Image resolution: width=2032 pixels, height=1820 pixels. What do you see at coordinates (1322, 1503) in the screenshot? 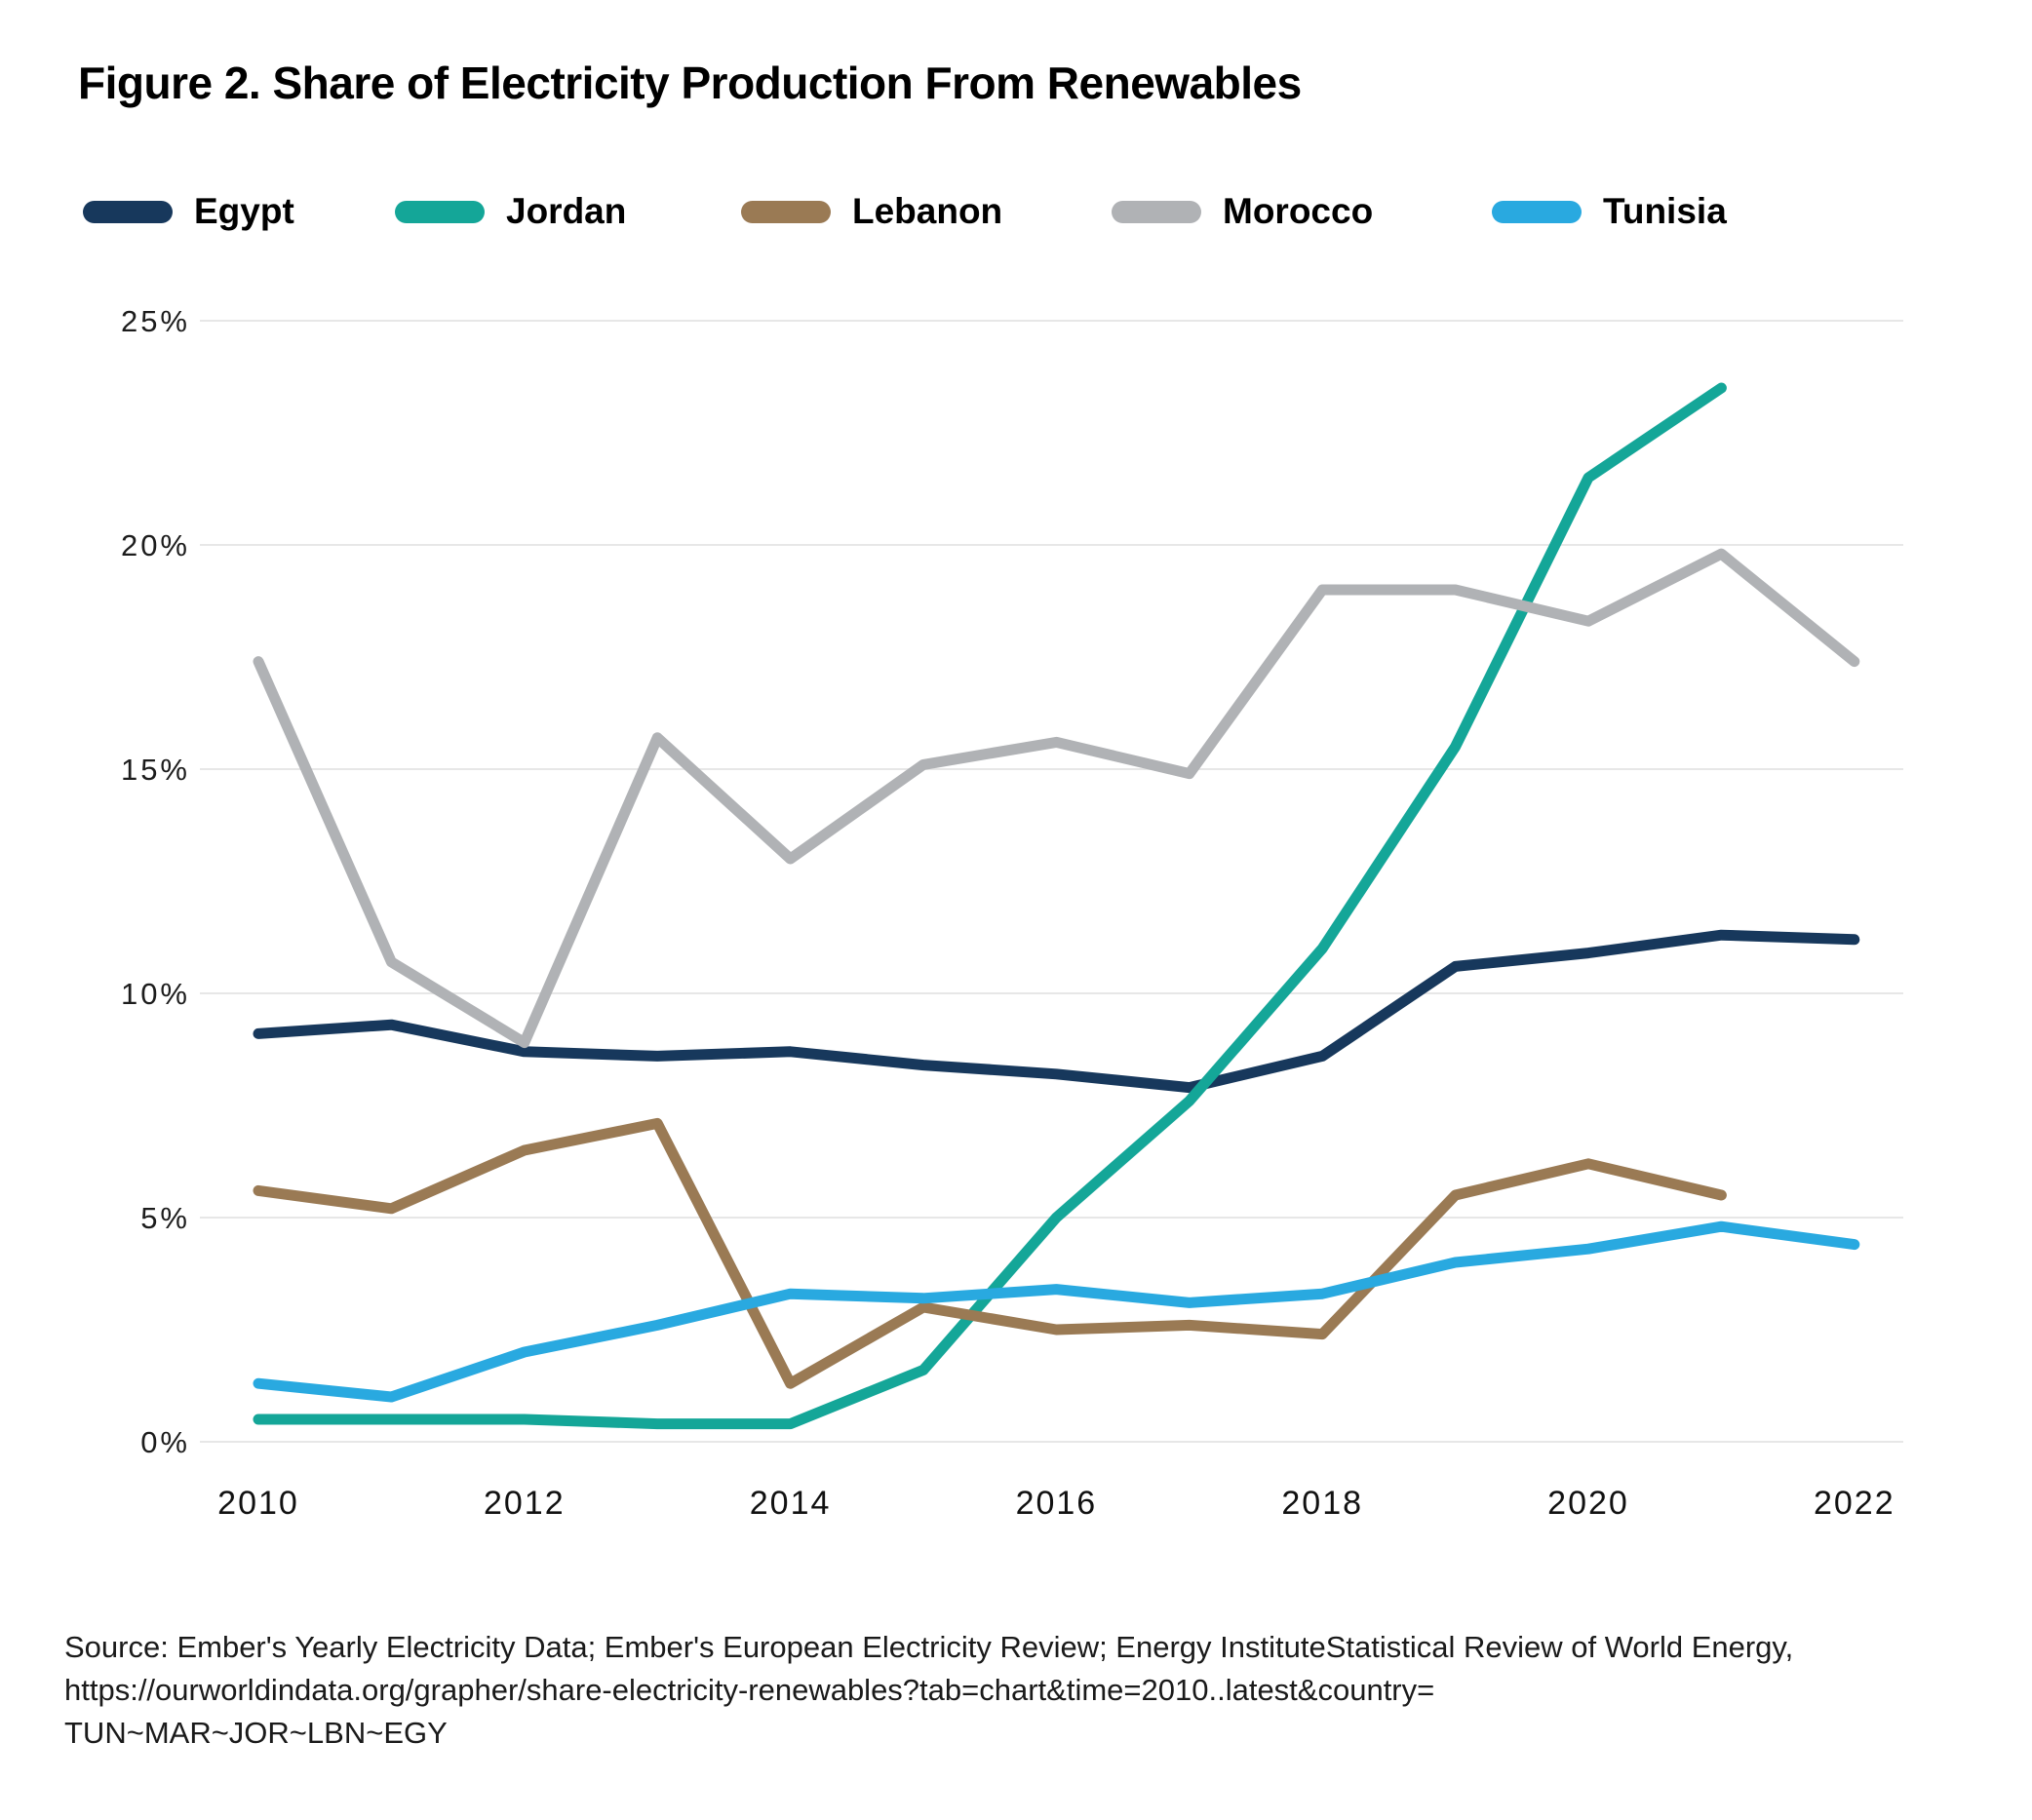
I see `x-tick-label: 2018` at bounding box center [1322, 1503].